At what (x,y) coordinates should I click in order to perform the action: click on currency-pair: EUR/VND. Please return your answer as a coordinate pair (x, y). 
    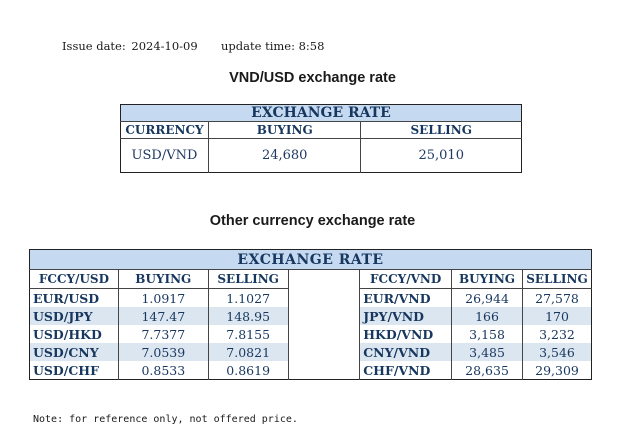
    Looking at the image, I should click on (406, 297).